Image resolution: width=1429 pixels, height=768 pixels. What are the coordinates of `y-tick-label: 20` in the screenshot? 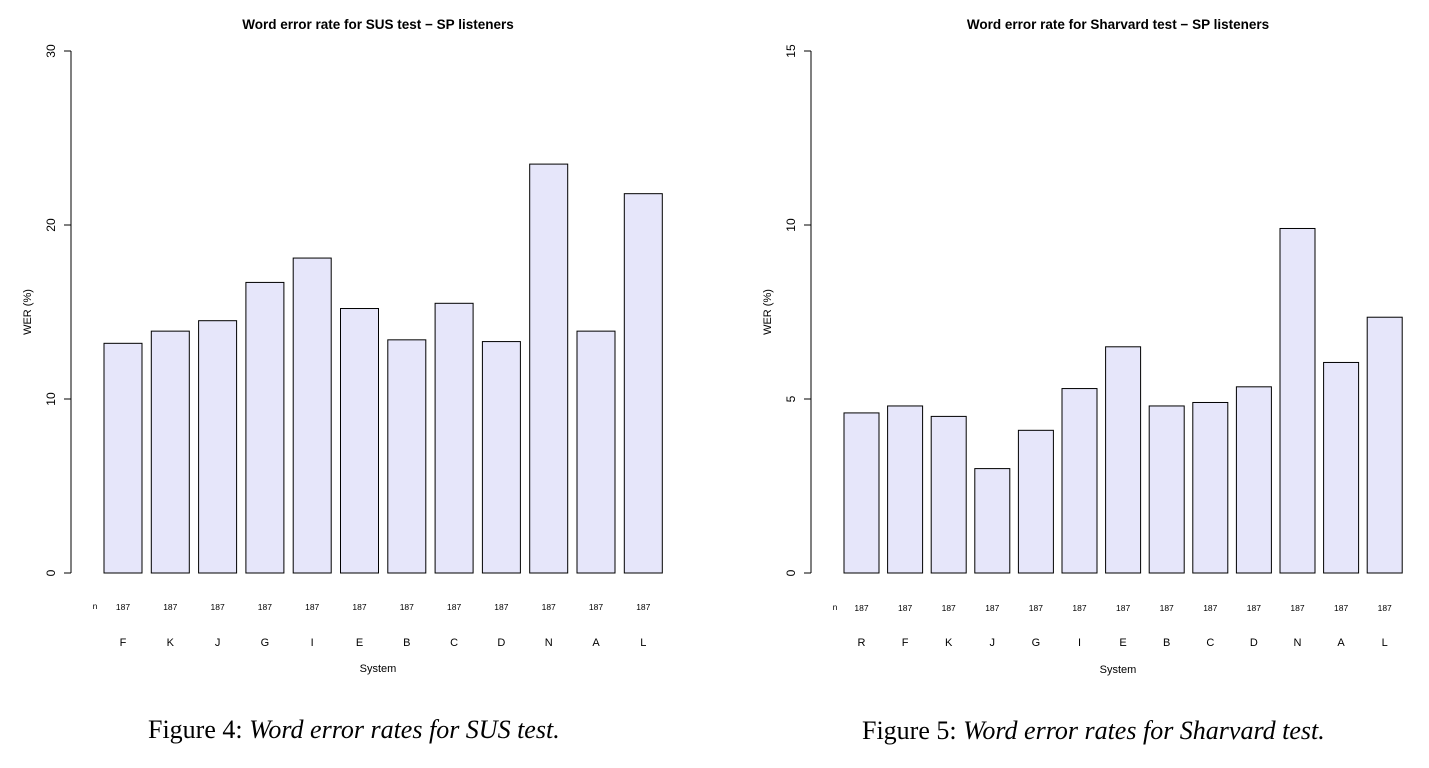 It's located at (51, 225).